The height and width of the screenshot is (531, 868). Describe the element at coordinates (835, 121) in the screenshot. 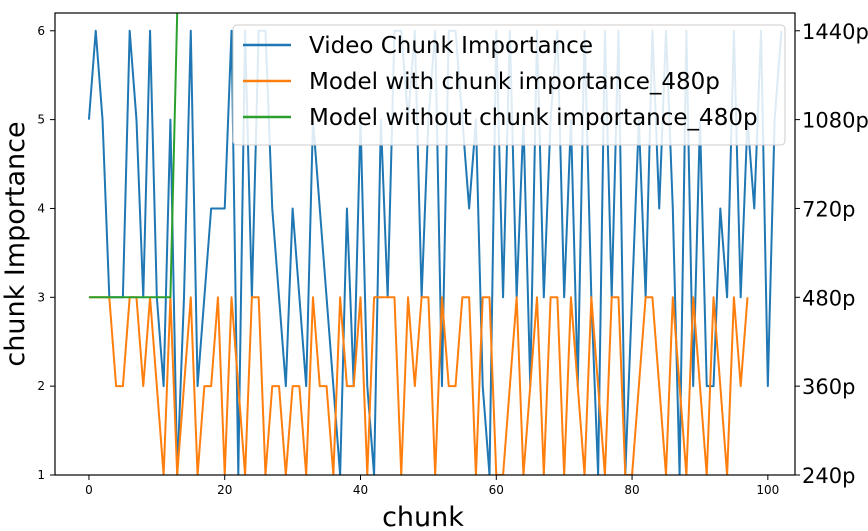

I see `y-tick-label-right: 1080p` at that location.